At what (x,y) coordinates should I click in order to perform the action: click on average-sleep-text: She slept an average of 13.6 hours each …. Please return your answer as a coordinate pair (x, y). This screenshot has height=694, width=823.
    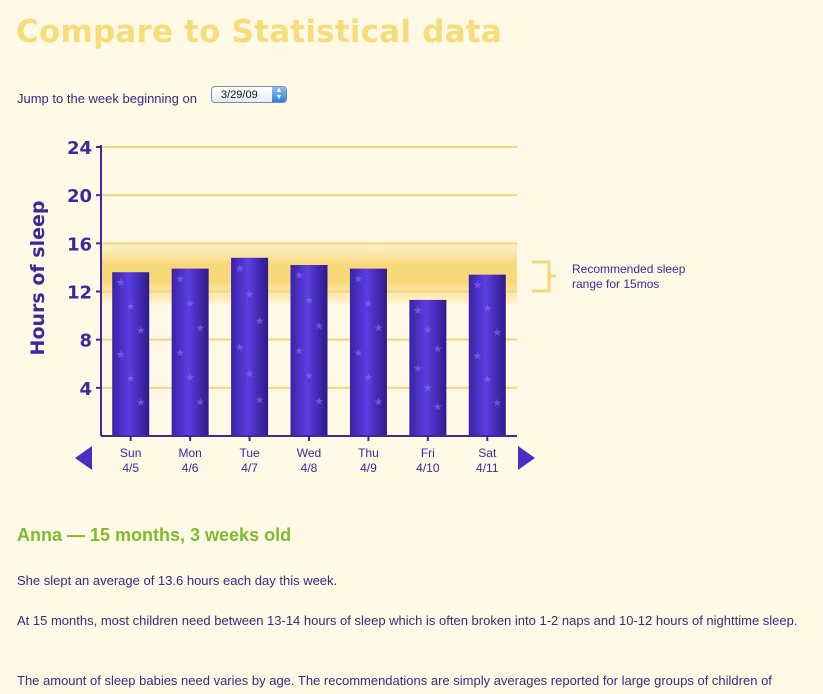
    Looking at the image, I should click on (177, 580).